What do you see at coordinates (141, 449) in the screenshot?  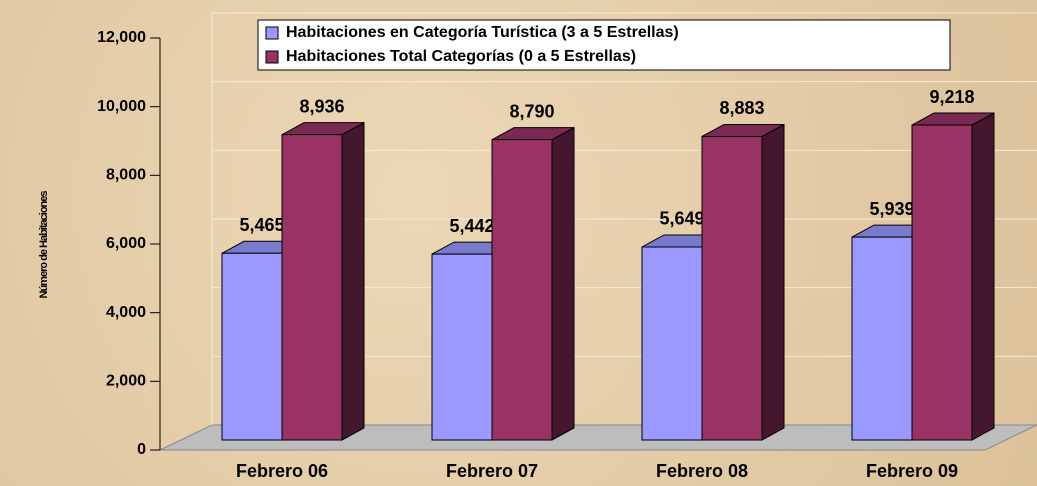 I see `y-tick-label: 0` at bounding box center [141, 449].